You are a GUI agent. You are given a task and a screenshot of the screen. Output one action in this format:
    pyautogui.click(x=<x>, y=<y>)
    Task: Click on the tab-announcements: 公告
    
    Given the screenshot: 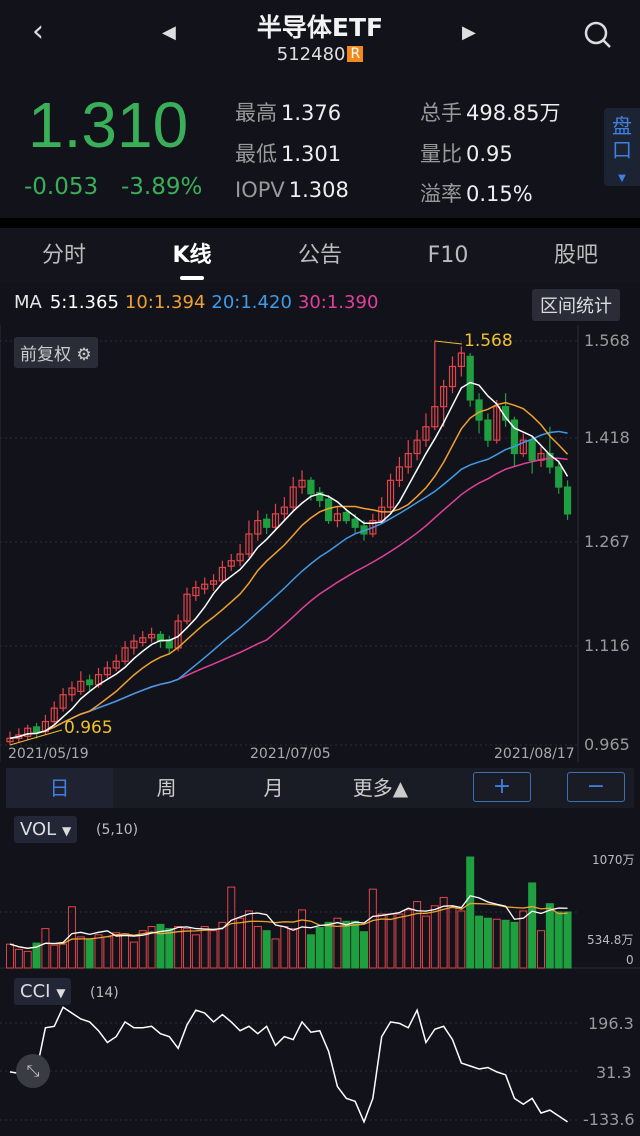 What is the action you would take?
    pyautogui.click(x=319, y=255)
    